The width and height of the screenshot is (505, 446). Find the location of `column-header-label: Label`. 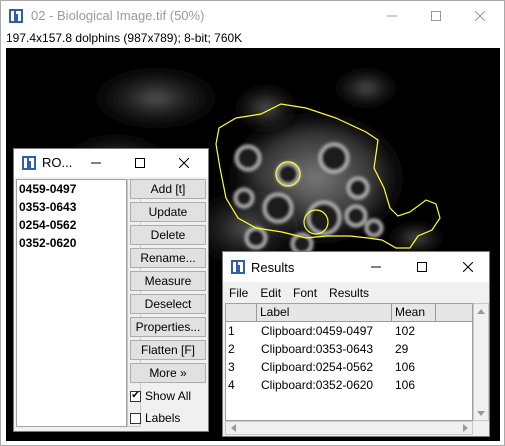

column-header-label: Label is located at coordinates (324, 312).